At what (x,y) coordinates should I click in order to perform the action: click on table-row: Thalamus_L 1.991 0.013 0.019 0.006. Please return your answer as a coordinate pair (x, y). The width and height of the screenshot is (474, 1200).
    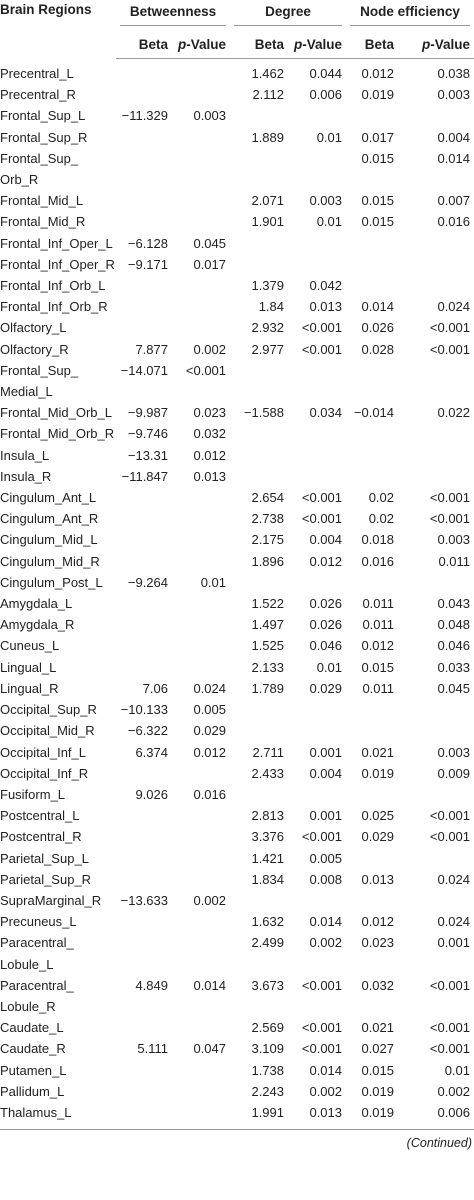
    Looking at the image, I should click on (237, 1116).